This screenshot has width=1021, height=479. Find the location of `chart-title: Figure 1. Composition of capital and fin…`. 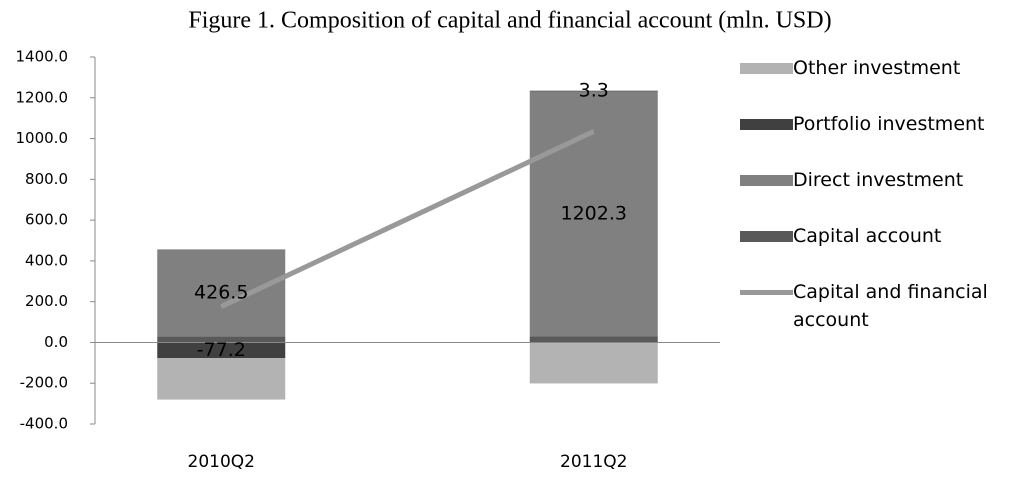

chart-title: Figure 1. Composition of capital and fin… is located at coordinates (509, 21).